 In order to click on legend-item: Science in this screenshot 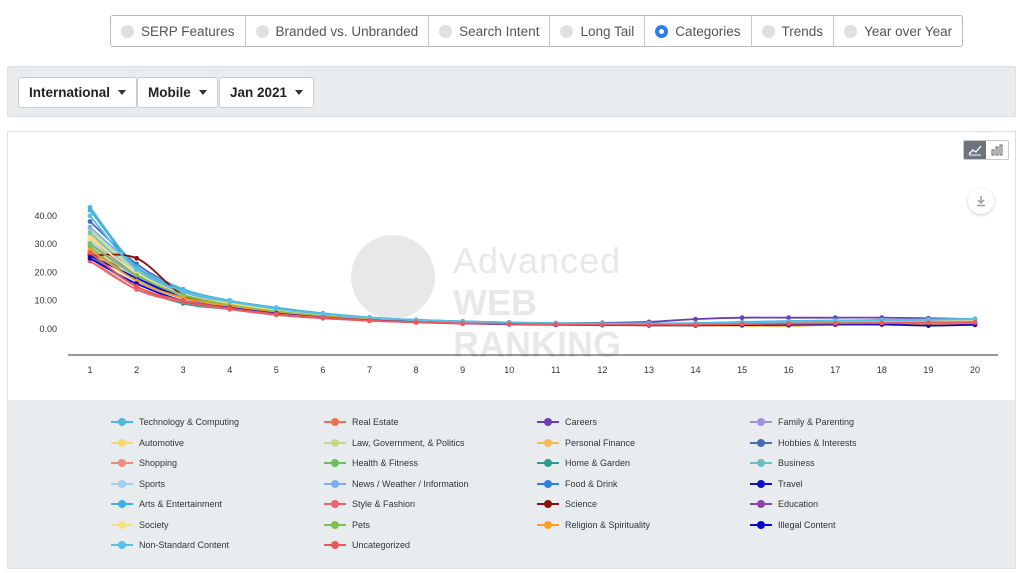, I will do `click(567, 504)`.